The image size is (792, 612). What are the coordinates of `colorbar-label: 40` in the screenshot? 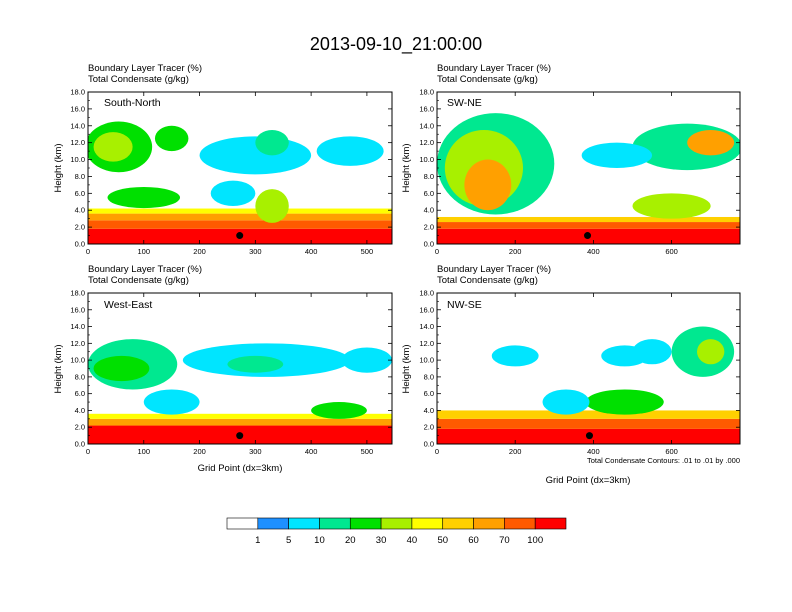 It's located at (412, 540).